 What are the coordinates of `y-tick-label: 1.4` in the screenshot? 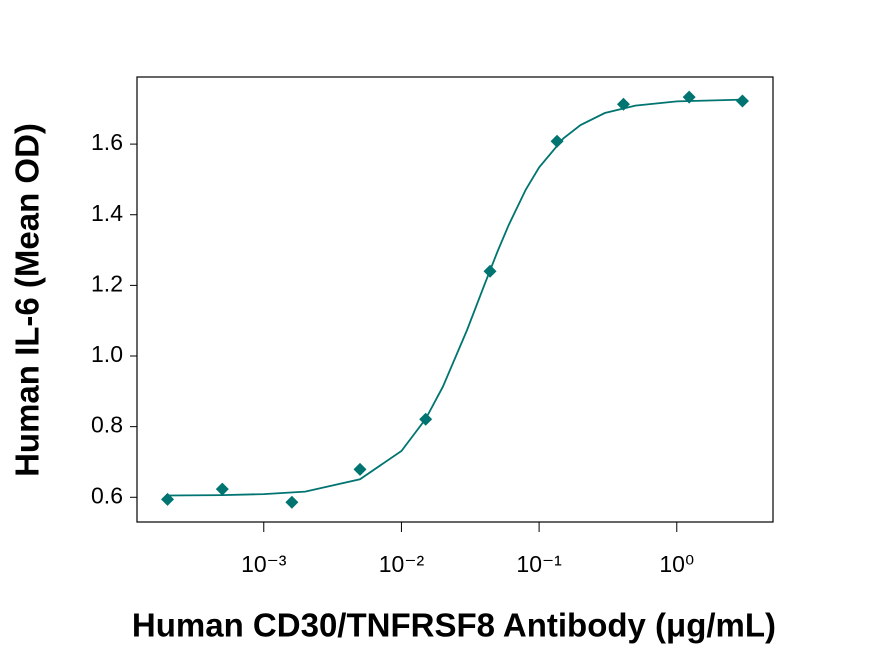 It's located at (107, 213).